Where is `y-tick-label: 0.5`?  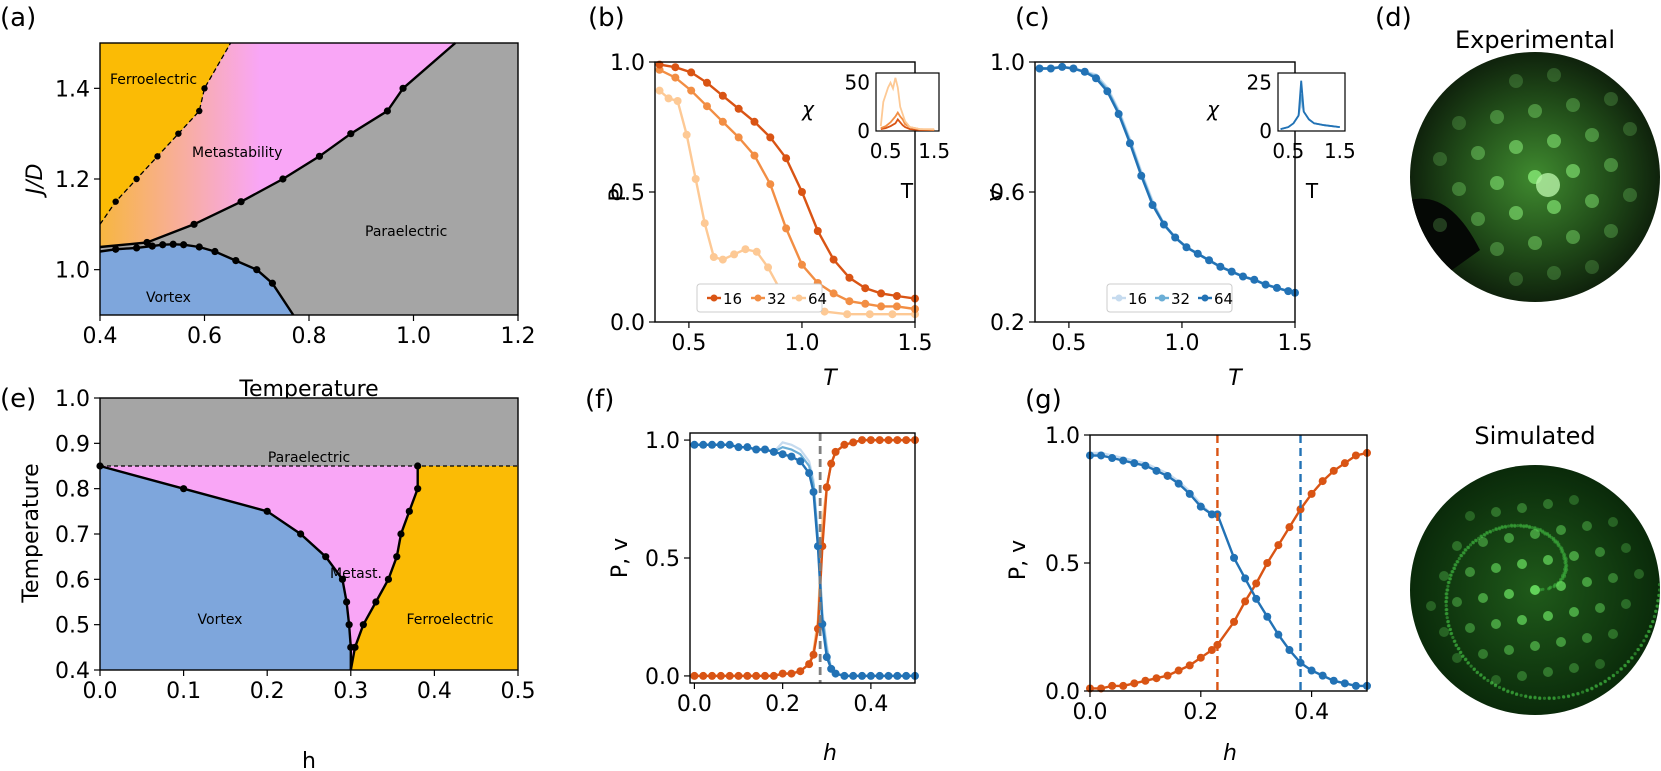 y-tick-label: 0.5 is located at coordinates (627, 193).